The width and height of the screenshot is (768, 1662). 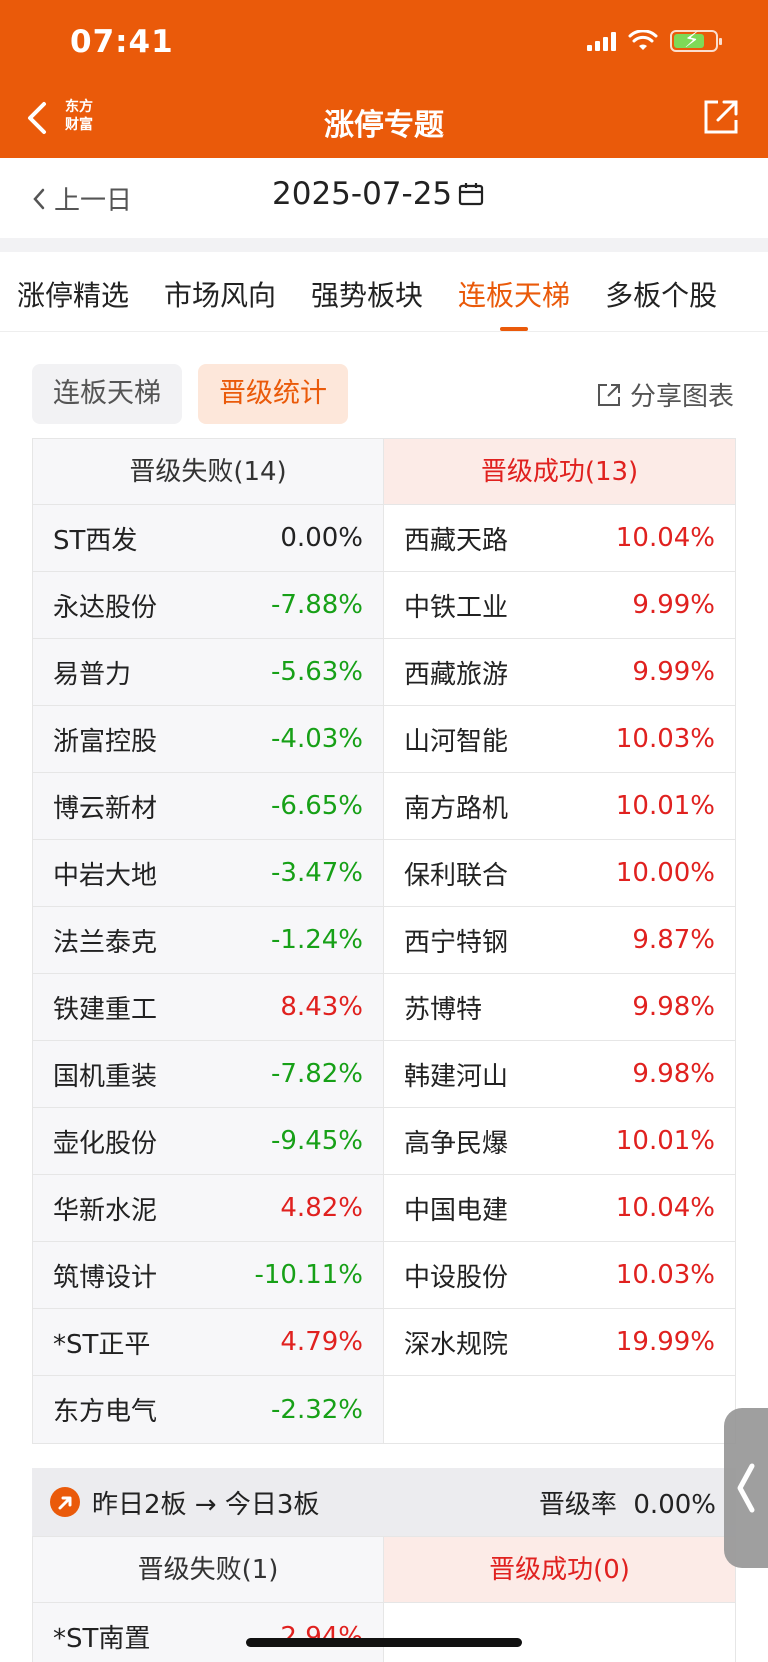 What do you see at coordinates (673, 1074) in the screenshot?
I see `change-percent: 9.98%` at bounding box center [673, 1074].